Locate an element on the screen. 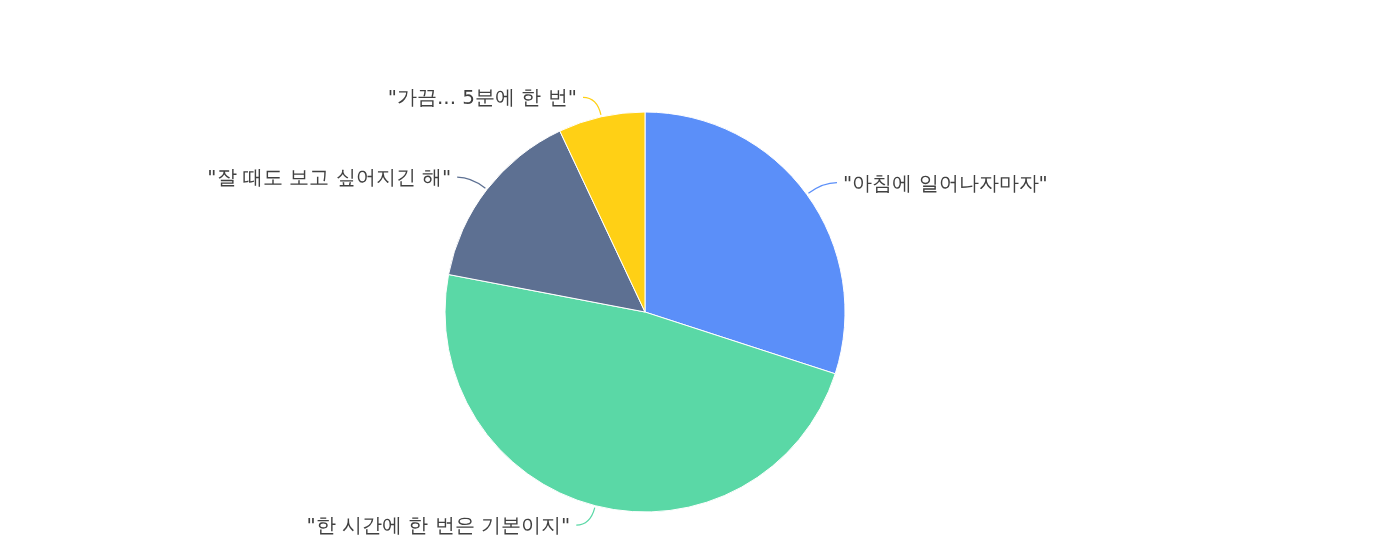  slice-label: "한 시간에 한 번은 기본이지" is located at coordinates (438, 525).